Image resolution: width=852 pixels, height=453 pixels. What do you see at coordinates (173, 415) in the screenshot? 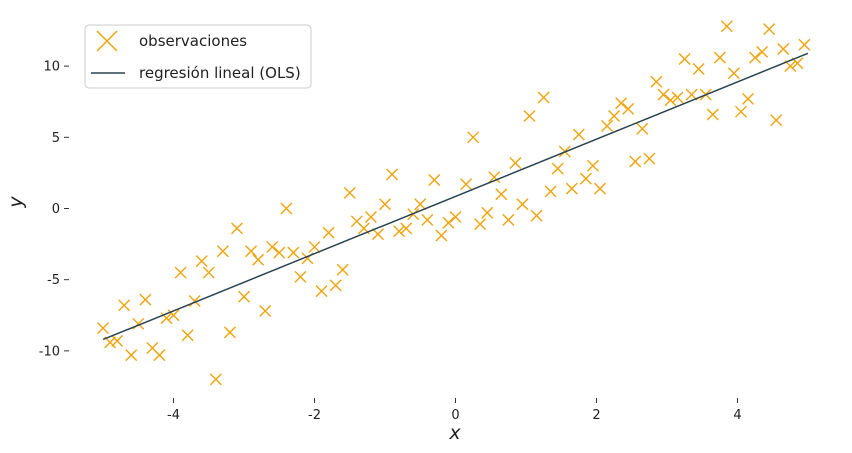
I see `x-tick-label: -4` at bounding box center [173, 415].